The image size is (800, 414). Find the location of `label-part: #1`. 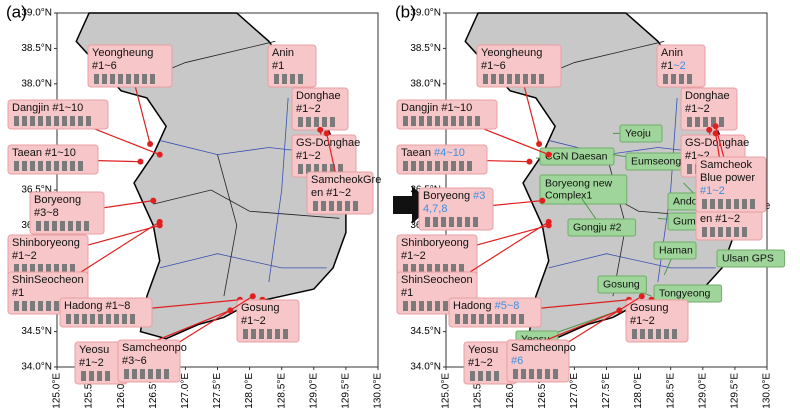

label-part: #1 is located at coordinates (18, 293).